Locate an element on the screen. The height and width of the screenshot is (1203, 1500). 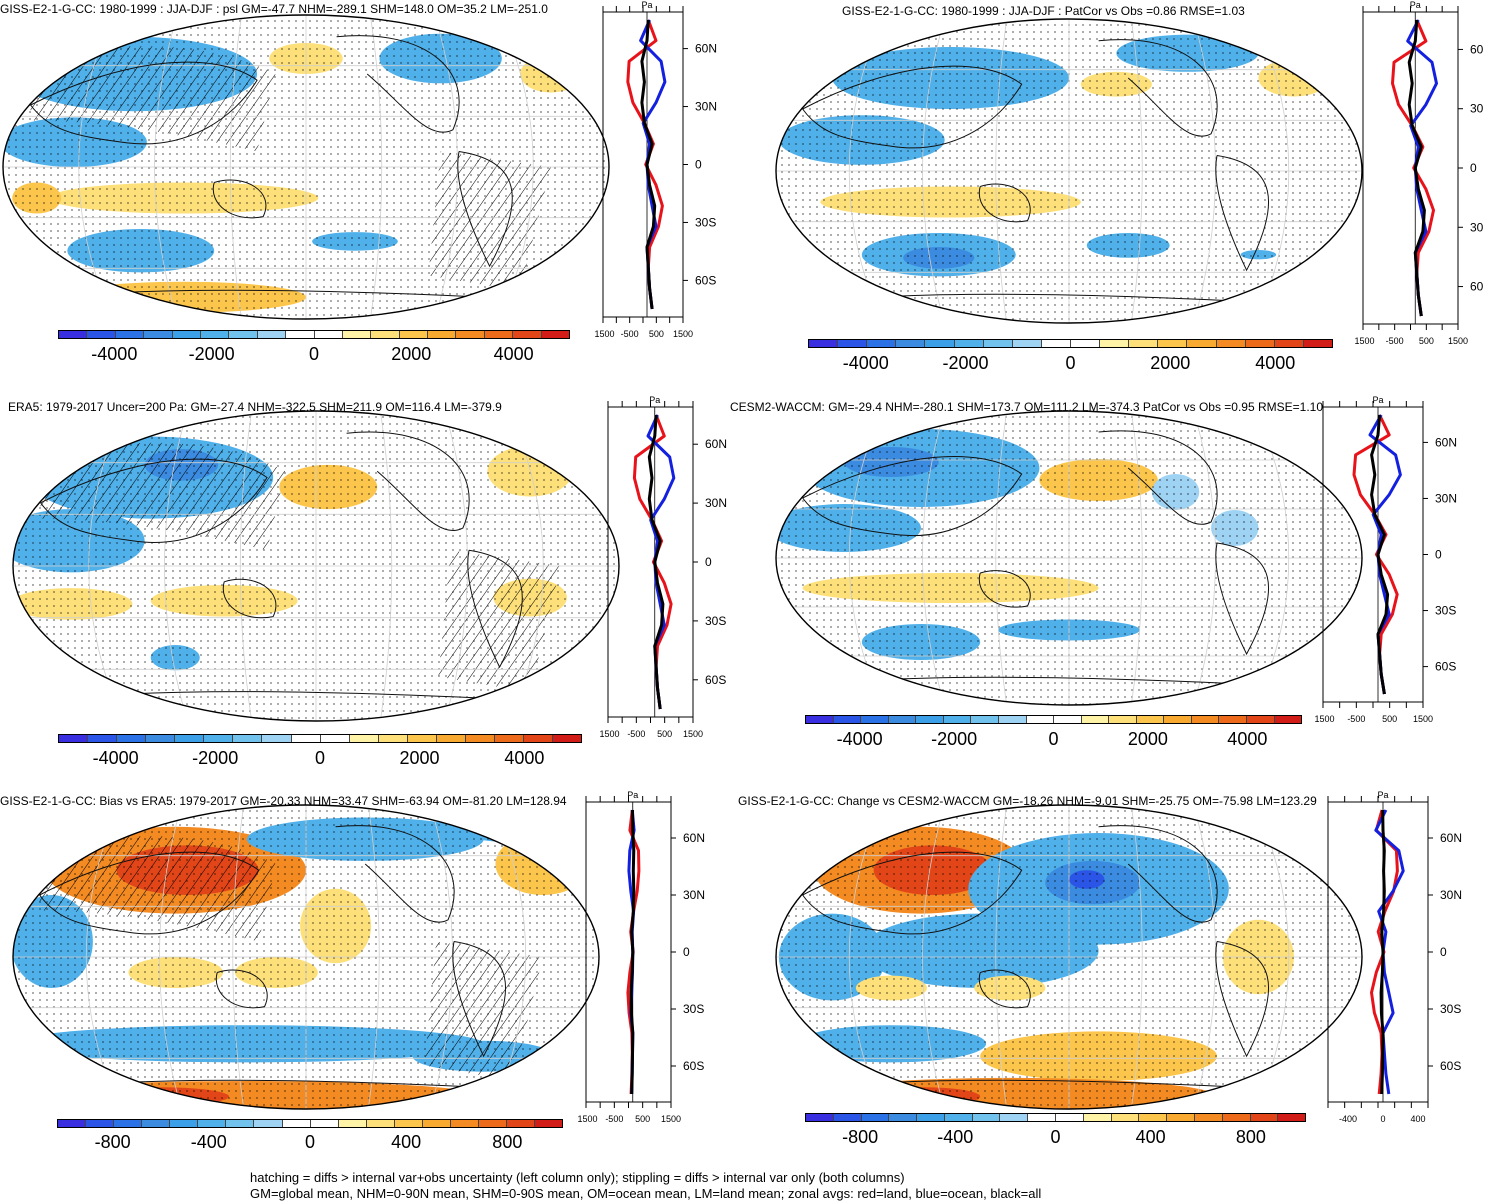
world-map-change is located at coordinates (1069, 957).